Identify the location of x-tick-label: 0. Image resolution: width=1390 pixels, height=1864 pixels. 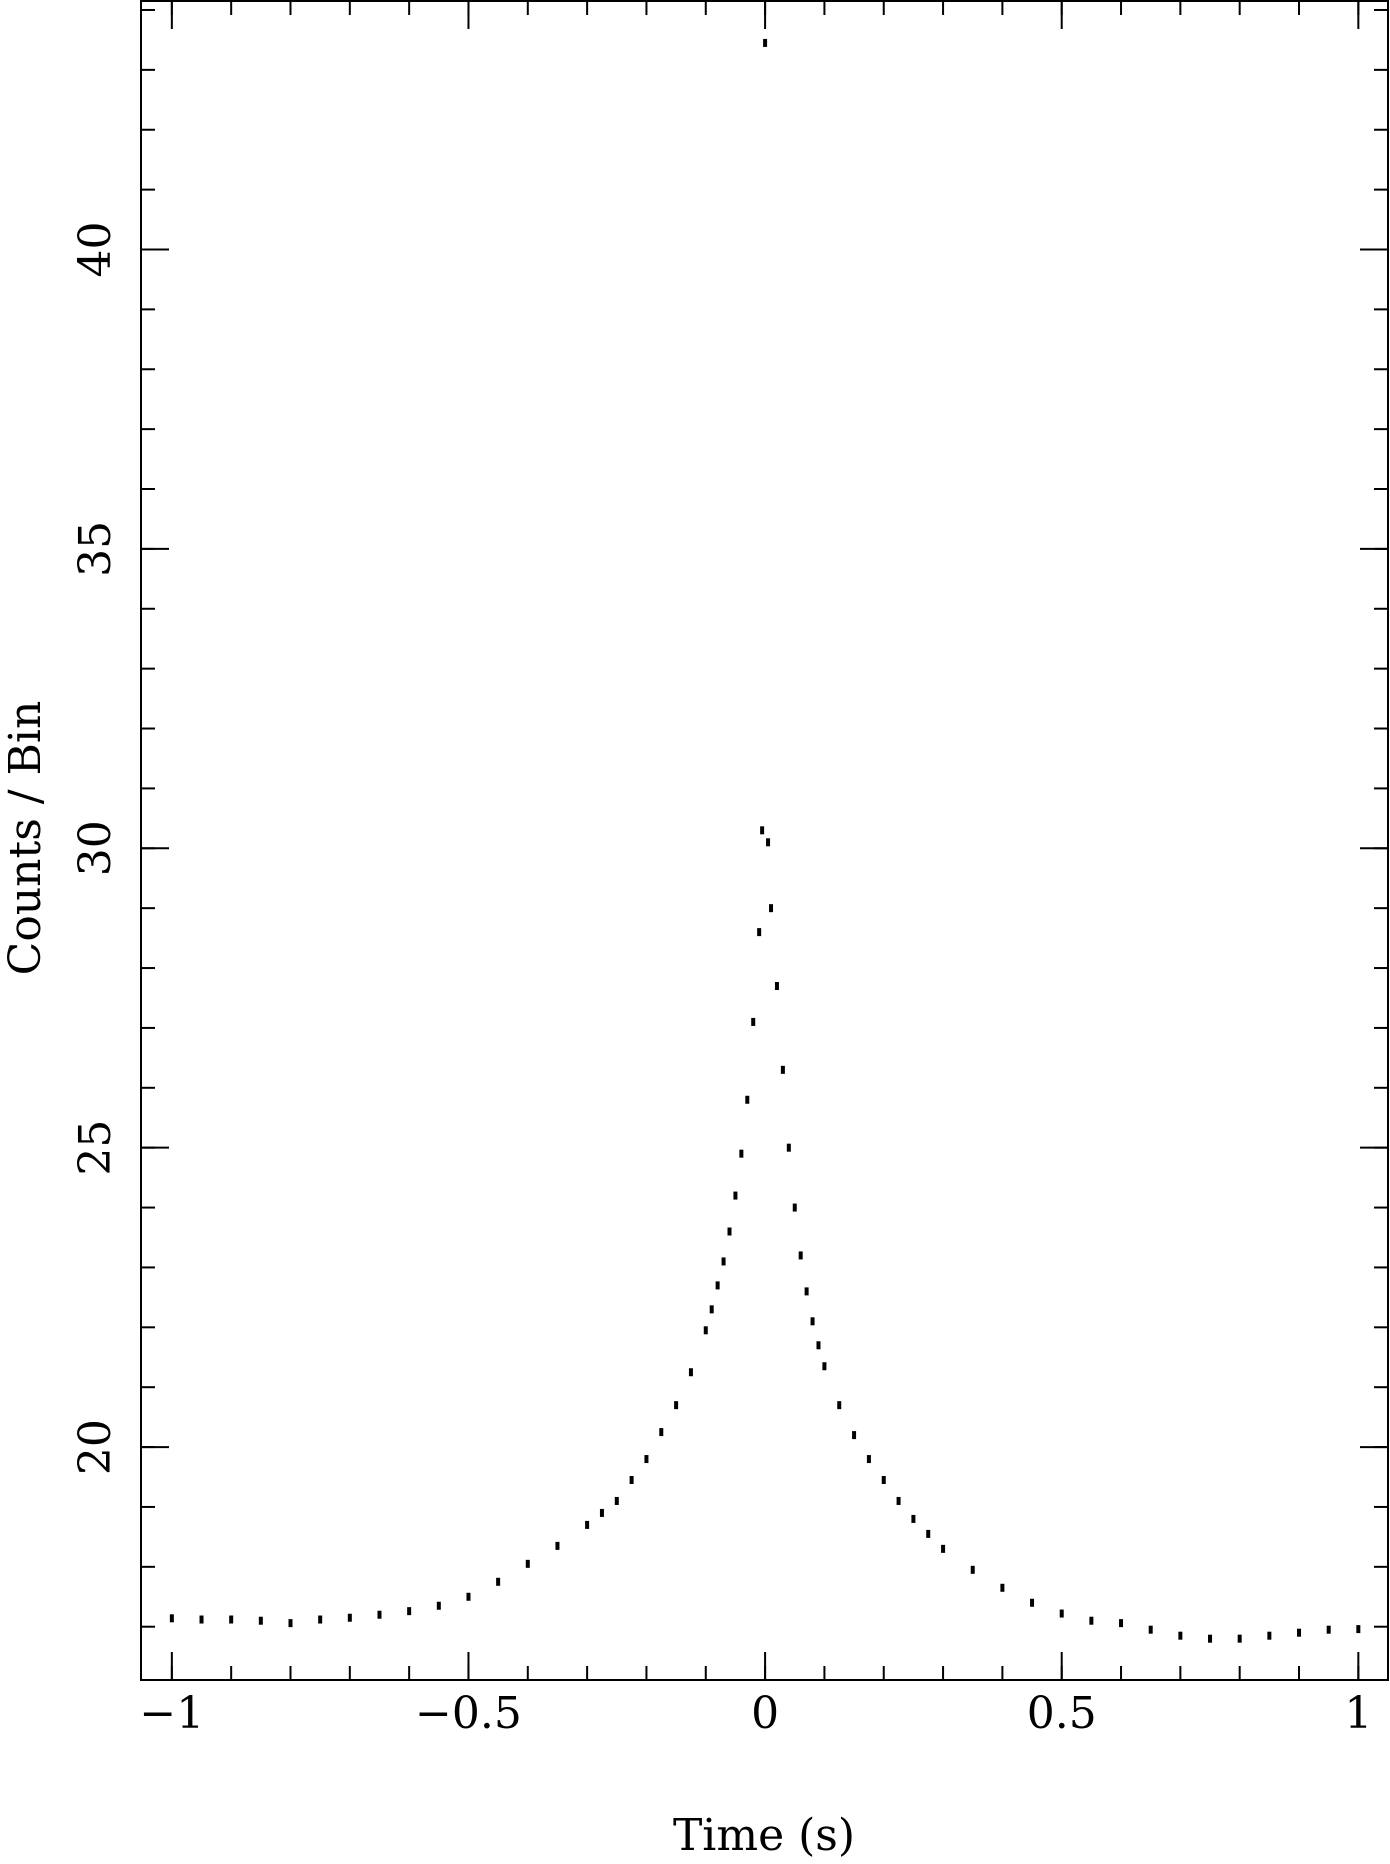
(765, 1713).